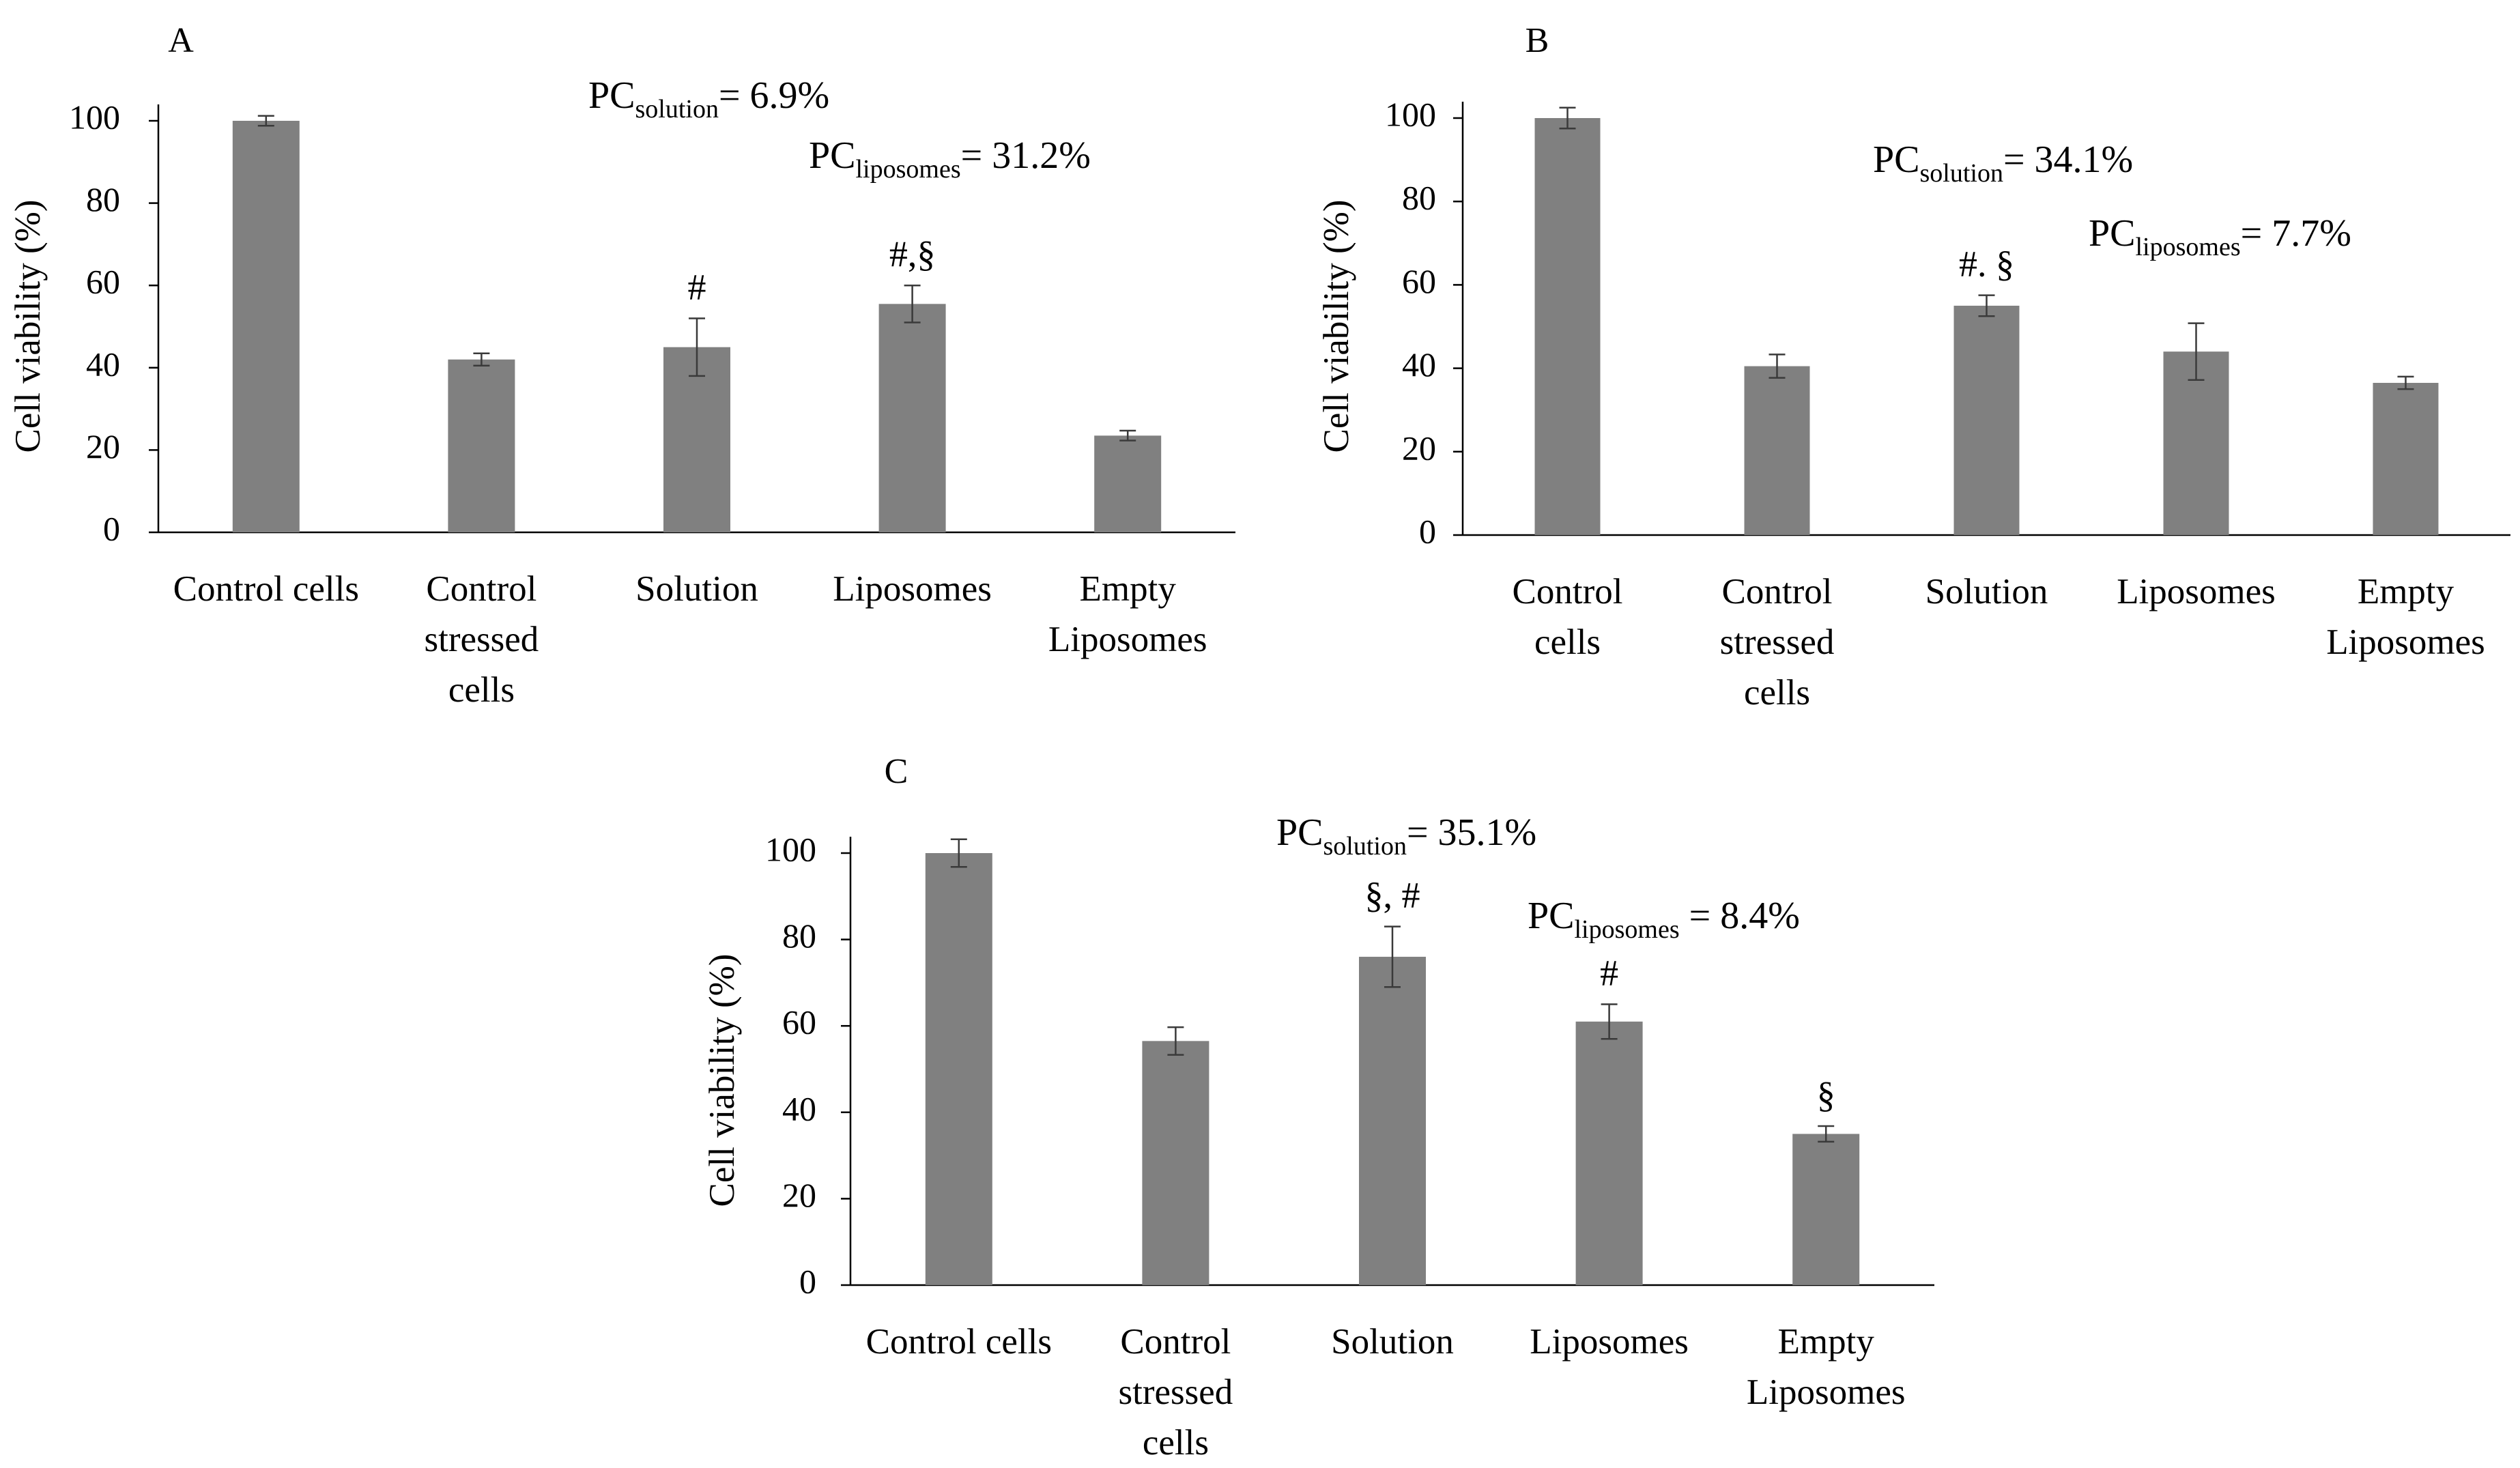 This screenshot has width=2520, height=1468. I want to click on significance-marker: §, so click(1826, 1094).